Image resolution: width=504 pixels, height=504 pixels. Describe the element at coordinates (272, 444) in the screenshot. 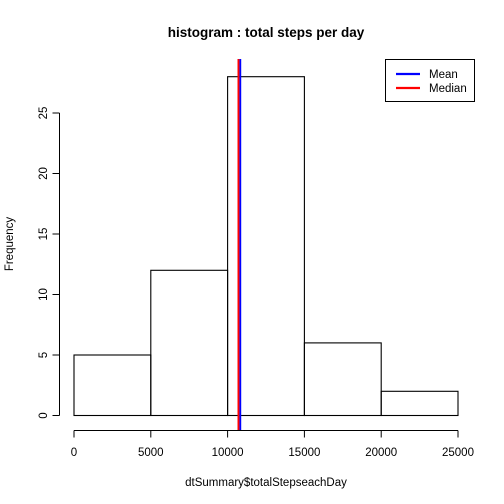

I see `x-axis: 0 5000 10000 15000 20000 25000` at that location.